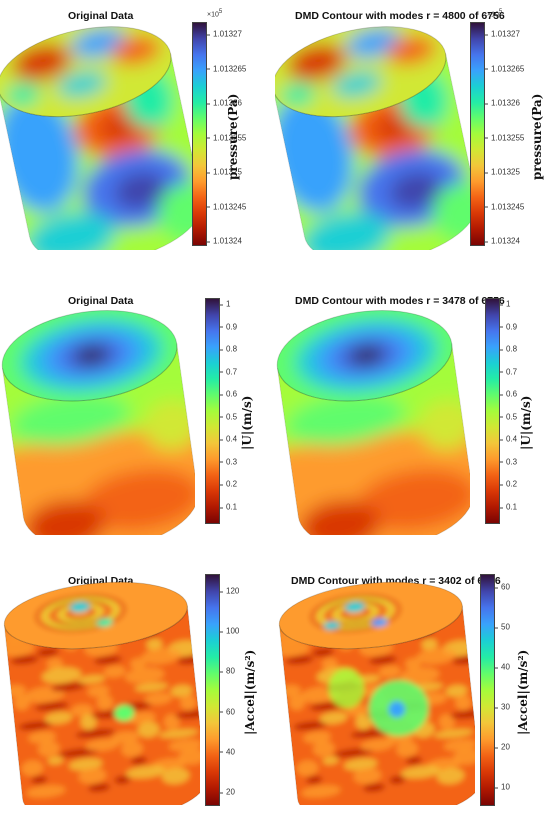  I want to click on colorbar-tick-label: 80, so click(227, 671).